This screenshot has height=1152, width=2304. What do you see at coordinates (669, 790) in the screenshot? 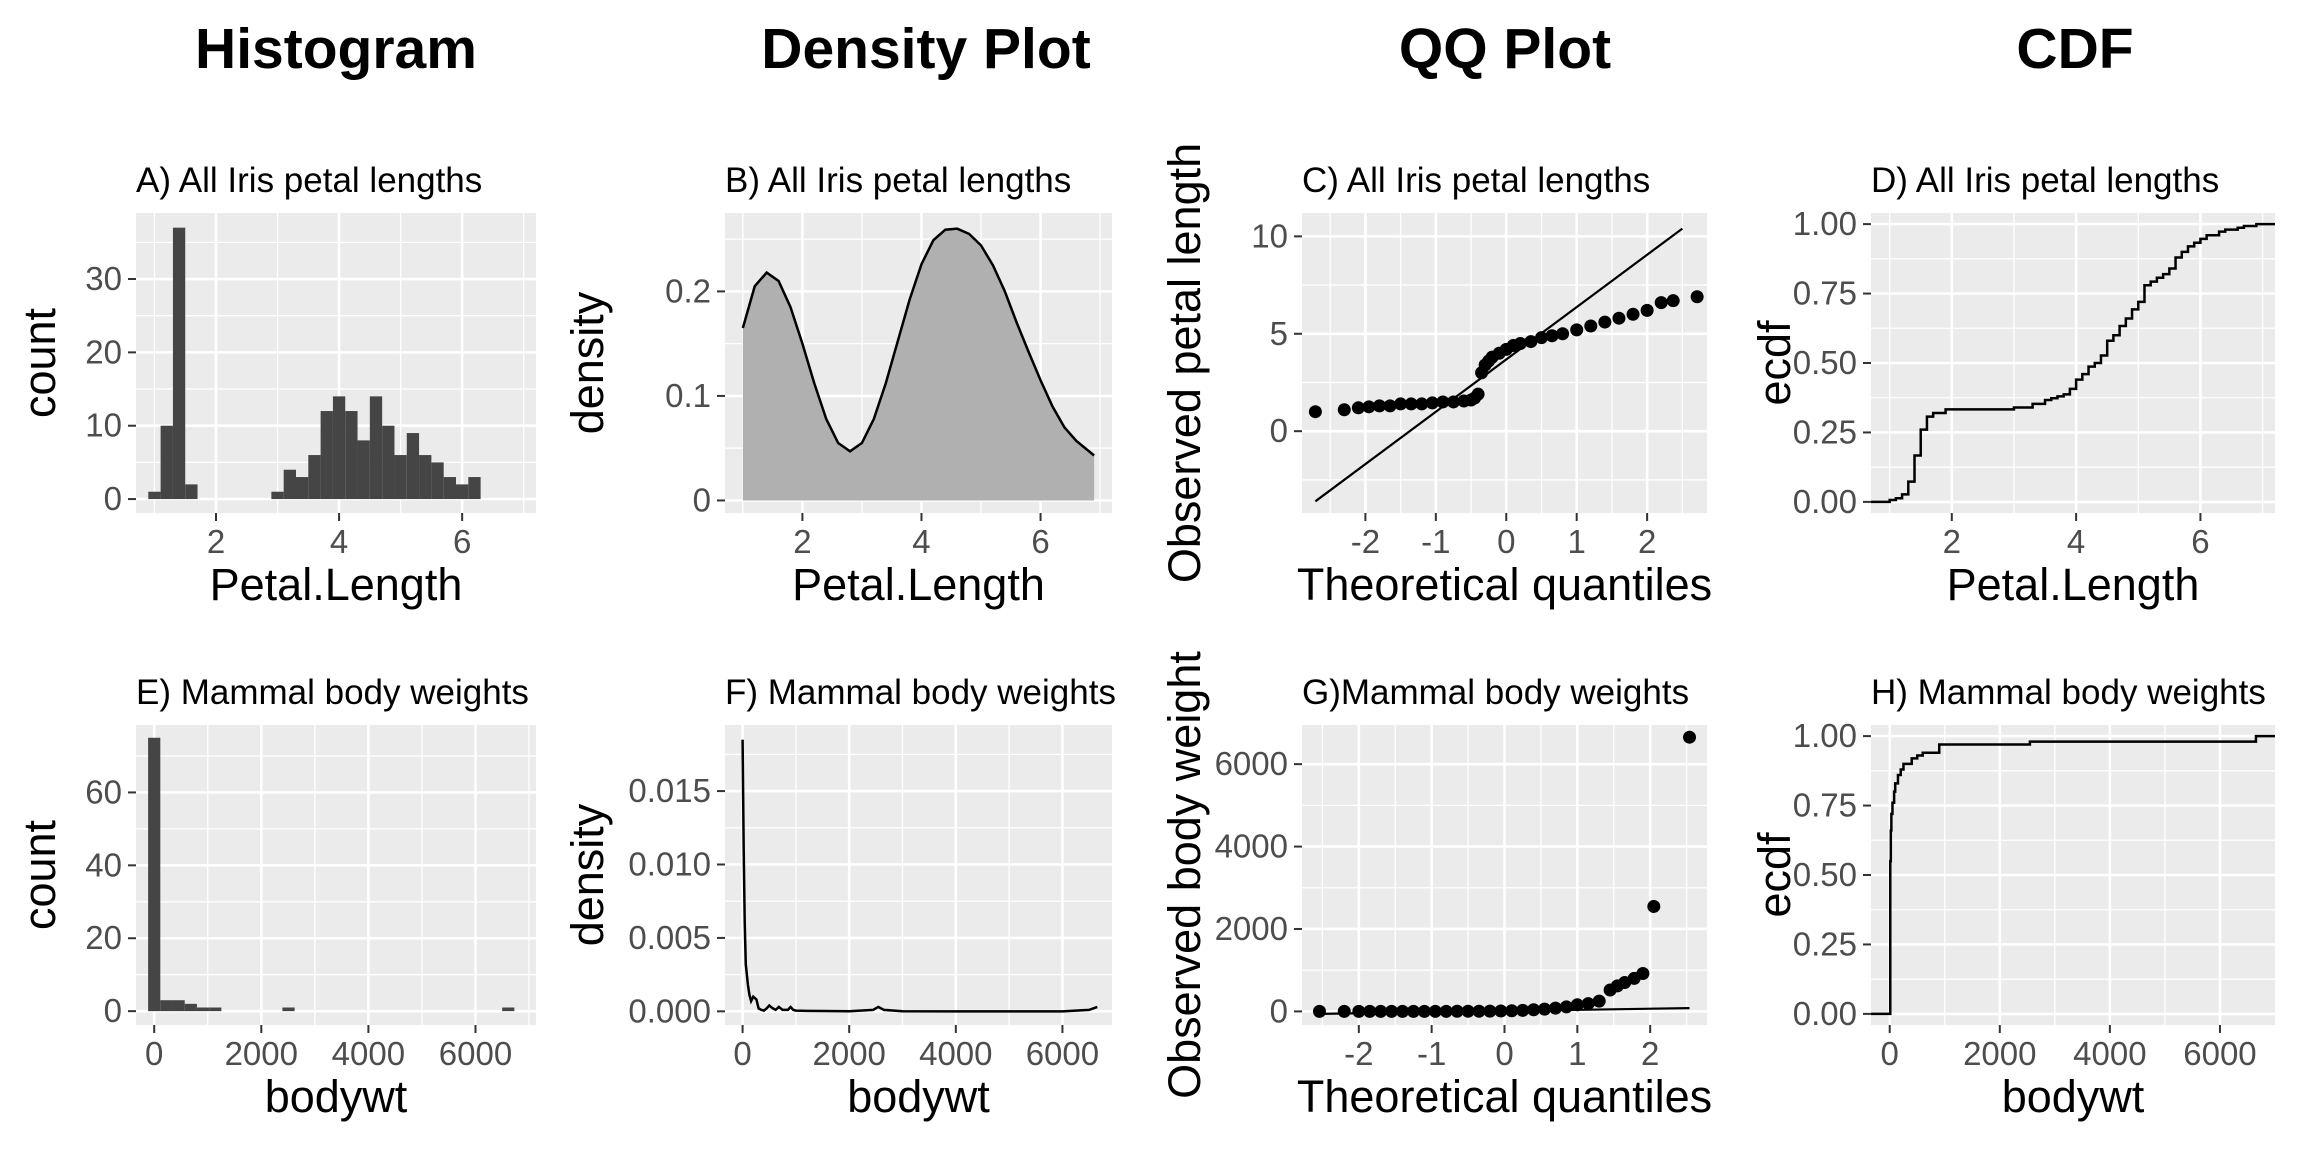
I see `y-tick-label: 0.015` at bounding box center [669, 790].